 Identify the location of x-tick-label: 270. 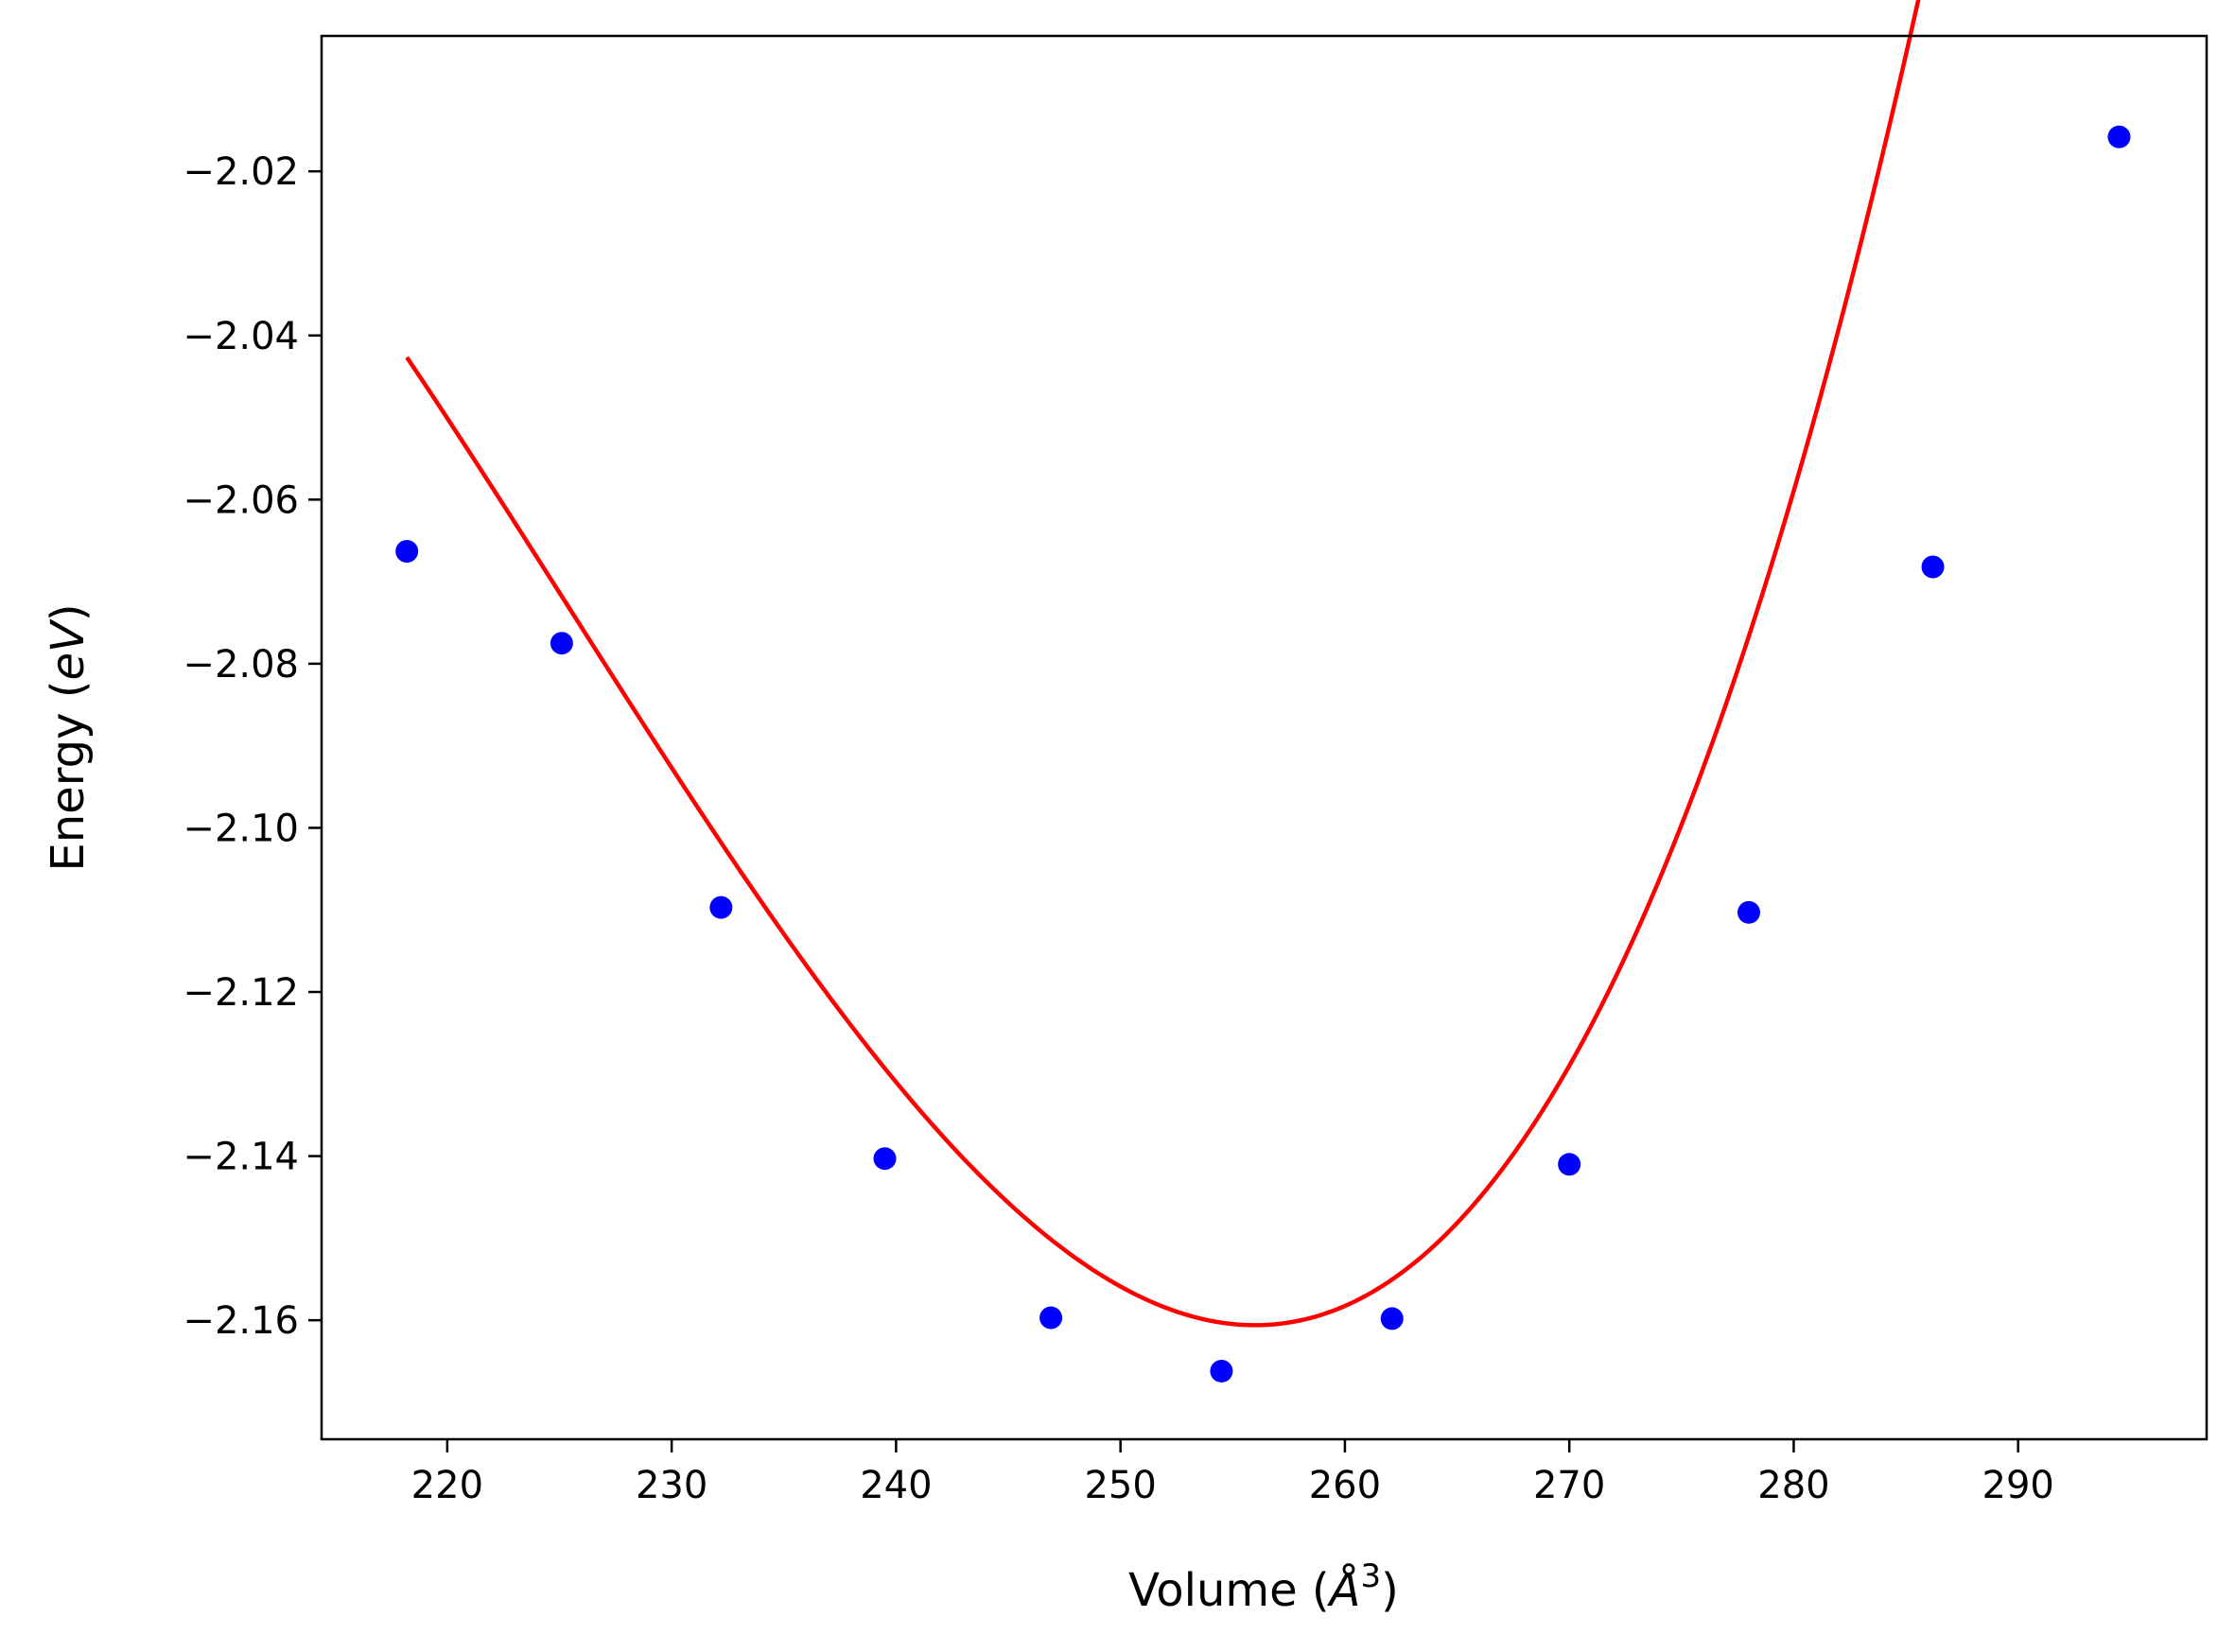
(1569, 1486).